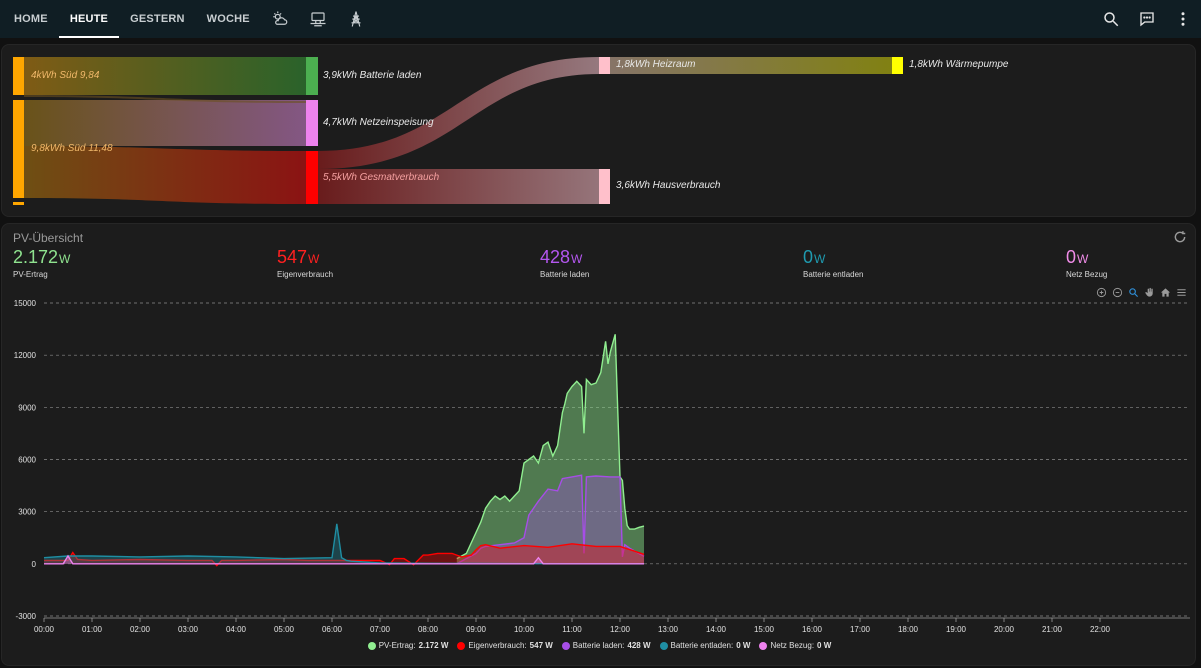 The image size is (1201, 668). Describe the element at coordinates (41, 262) in the screenshot. I see `kpi-pv-ertrag: 2.172W PV-Ertrag` at that location.